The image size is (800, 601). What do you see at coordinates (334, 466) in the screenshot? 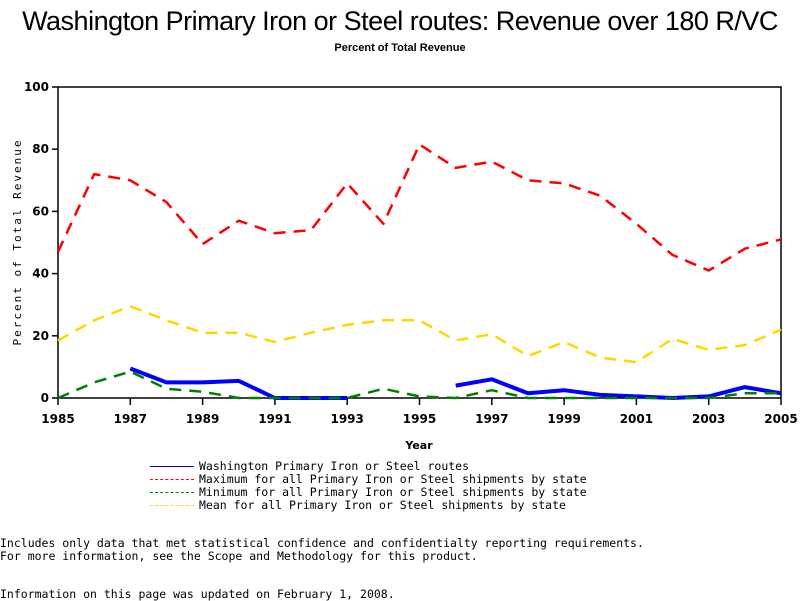
I see `legend-label: Washington Primary Iron or Steel routes` at bounding box center [334, 466].